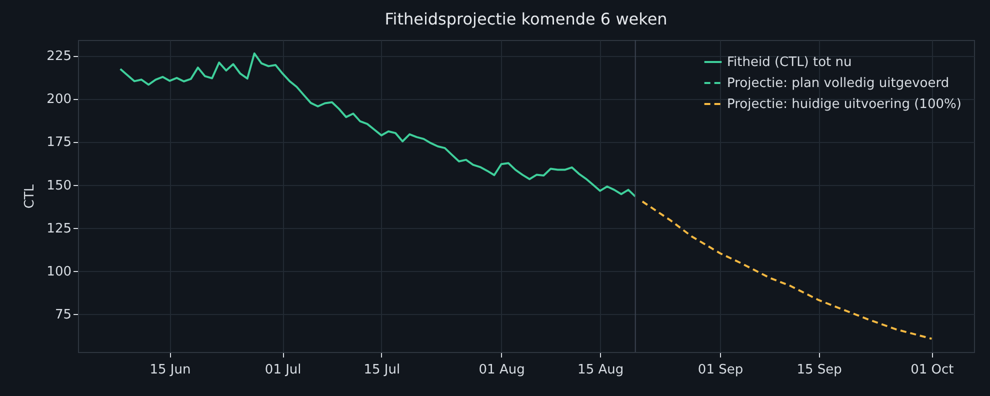  What do you see at coordinates (501, 370) in the screenshot?
I see `x-tick-label: 01 Aug` at bounding box center [501, 370].